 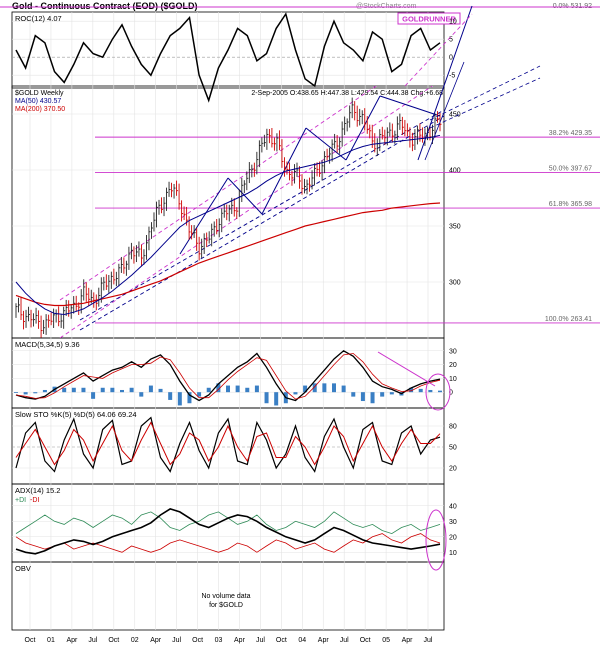 What do you see at coordinates (38, 18) in the screenshot?
I see `roc-label: ROC(12) 4.07` at bounding box center [38, 18].